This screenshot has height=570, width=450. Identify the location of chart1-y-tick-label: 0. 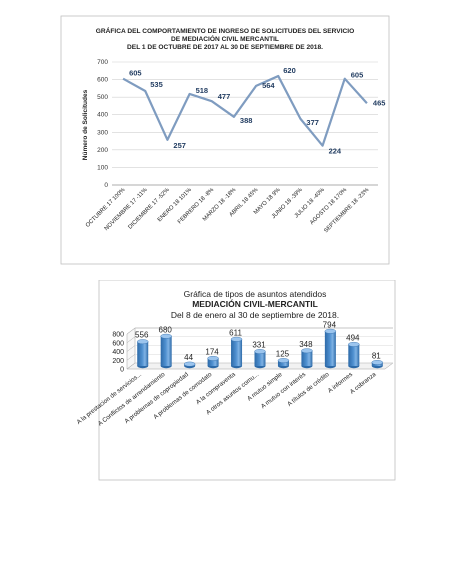
(106, 185).